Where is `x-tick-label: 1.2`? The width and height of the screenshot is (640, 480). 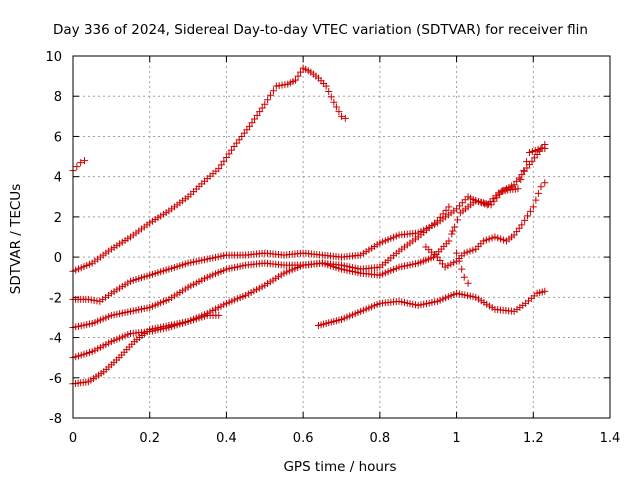
x-tick-label: 1.2 is located at coordinates (533, 438).